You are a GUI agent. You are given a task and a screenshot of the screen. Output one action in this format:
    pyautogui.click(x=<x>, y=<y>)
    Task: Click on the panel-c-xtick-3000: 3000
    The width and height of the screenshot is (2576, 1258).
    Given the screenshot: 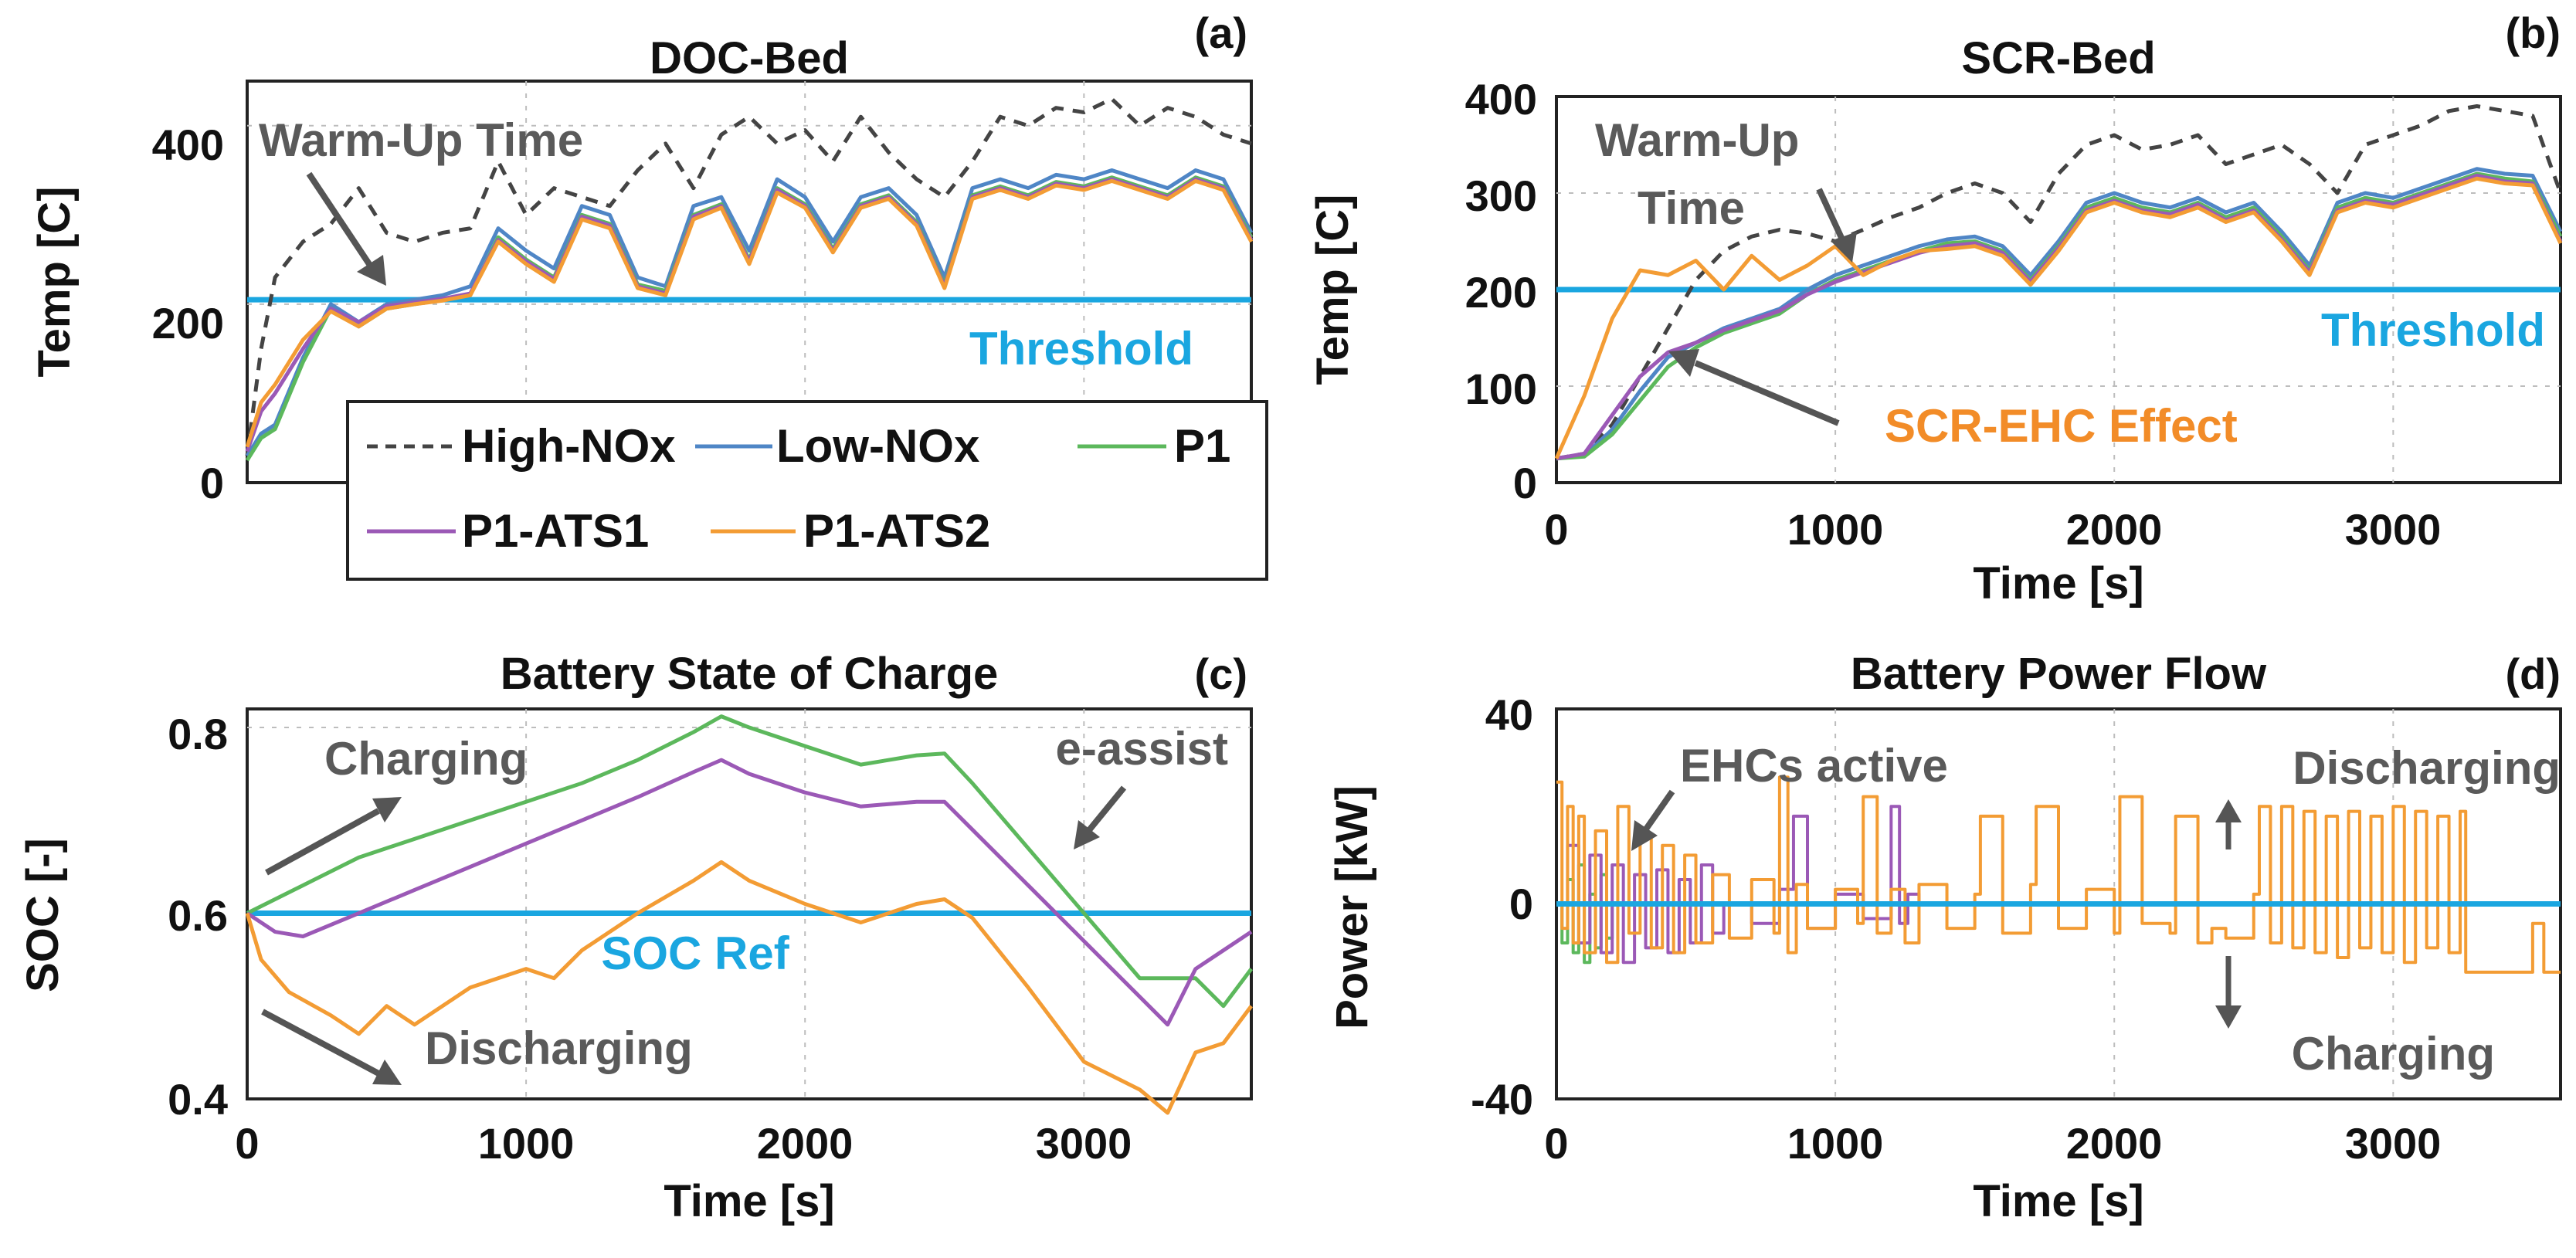 What is the action you would take?
    pyautogui.click(x=1084, y=1143)
    